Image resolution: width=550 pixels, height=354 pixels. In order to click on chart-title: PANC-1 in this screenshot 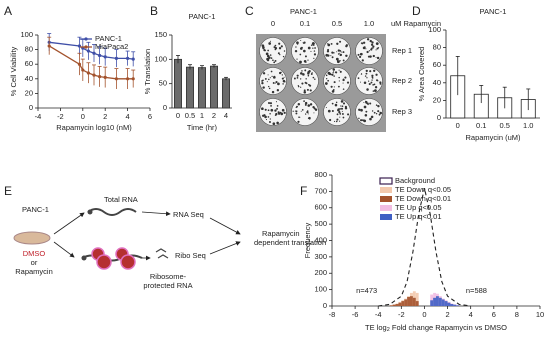, I will do `click(493, 11)`.